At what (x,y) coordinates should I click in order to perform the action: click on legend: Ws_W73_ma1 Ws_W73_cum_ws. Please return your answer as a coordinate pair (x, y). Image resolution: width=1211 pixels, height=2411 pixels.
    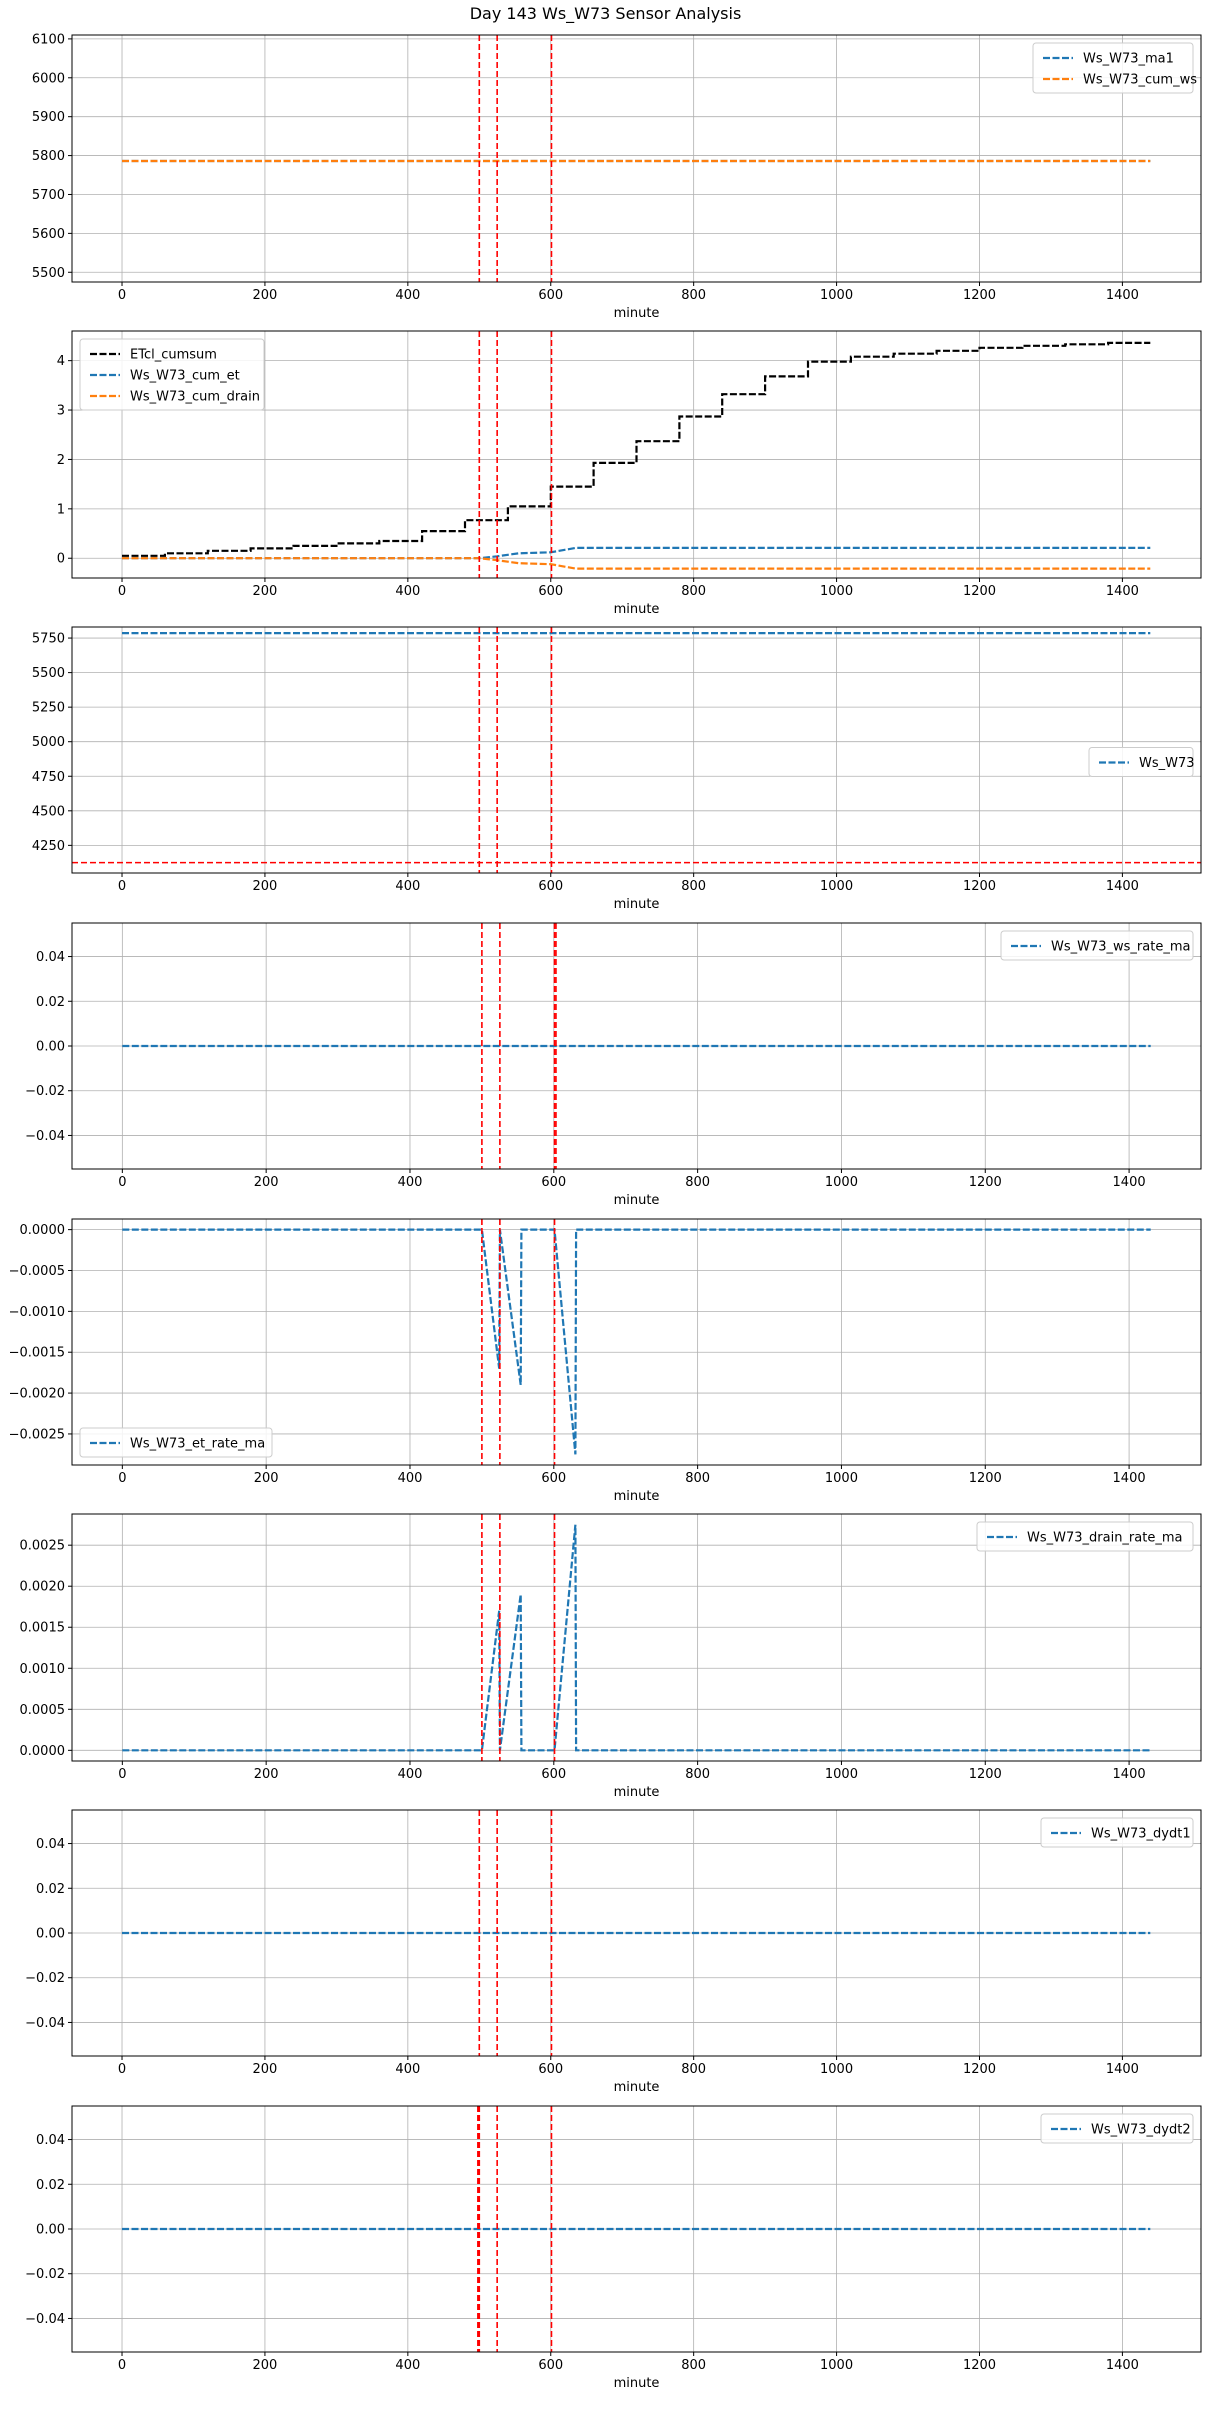
    Looking at the image, I should click on (1114, 68).